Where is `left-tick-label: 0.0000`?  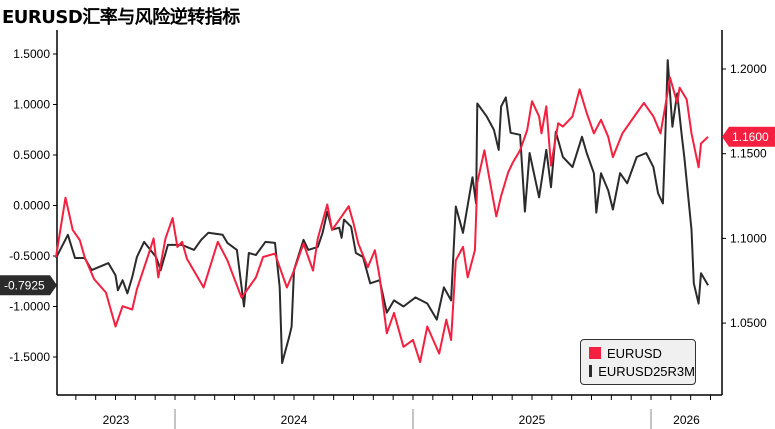
left-tick-label: 0.0000 is located at coordinates (31, 206).